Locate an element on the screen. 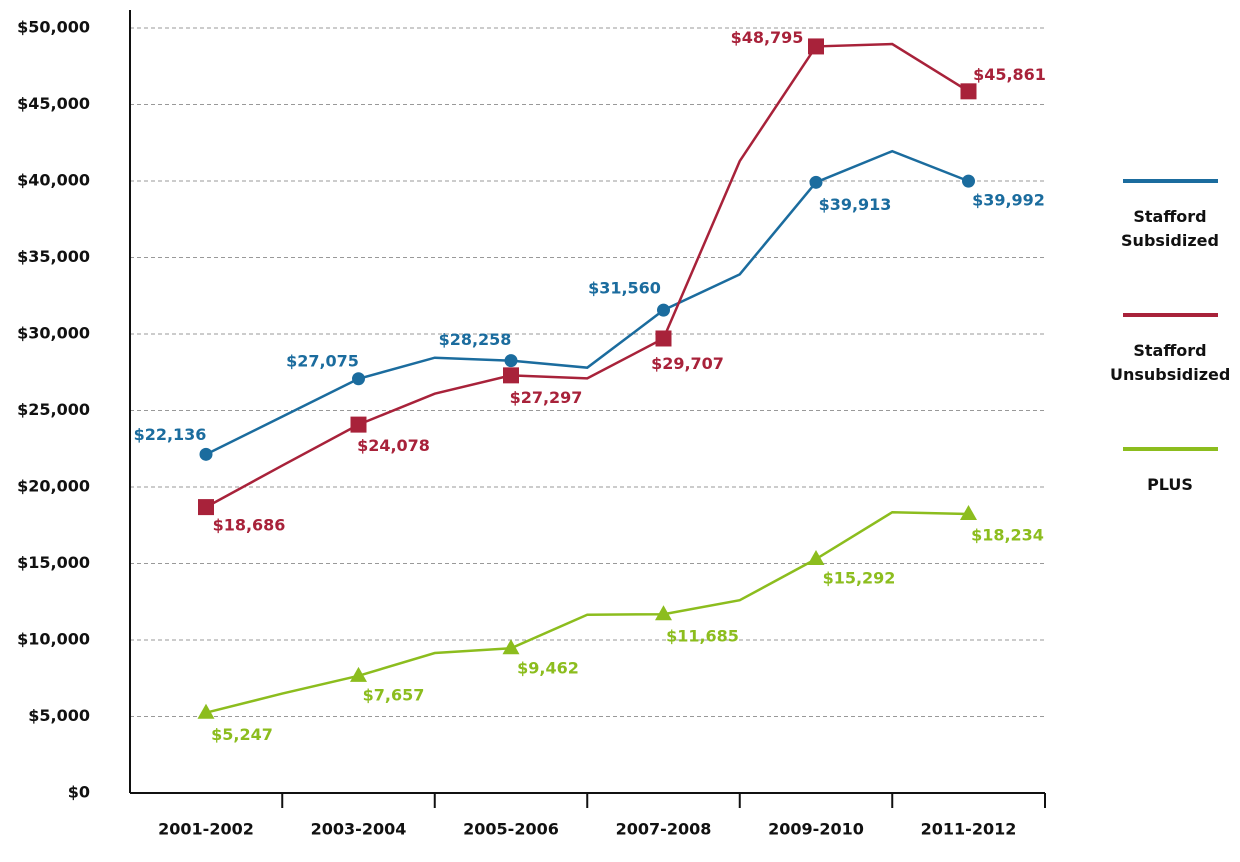 The height and width of the screenshot is (862, 1240). data-label: $28,258 is located at coordinates (475, 339).